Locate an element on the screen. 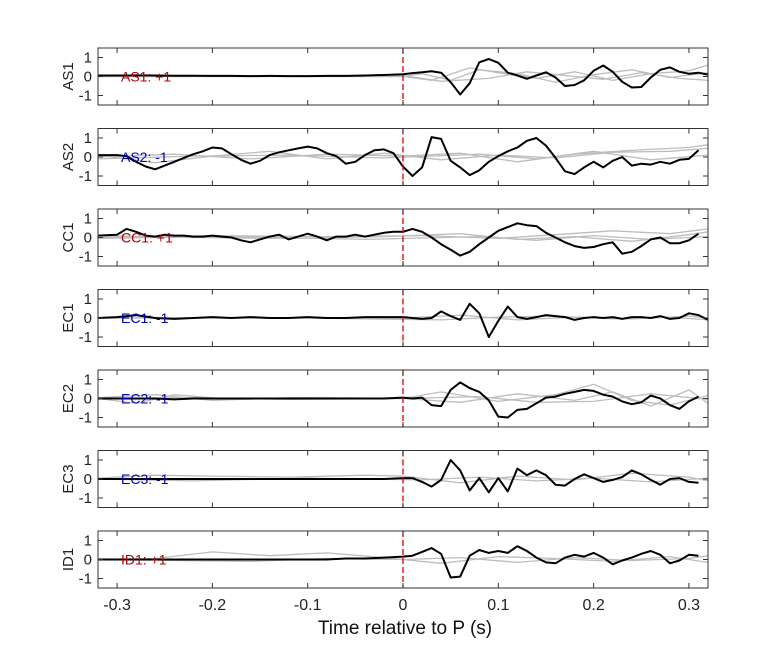 This screenshot has width=782, height=657. polarity-annotation: EC3: -1 is located at coordinates (145, 479).